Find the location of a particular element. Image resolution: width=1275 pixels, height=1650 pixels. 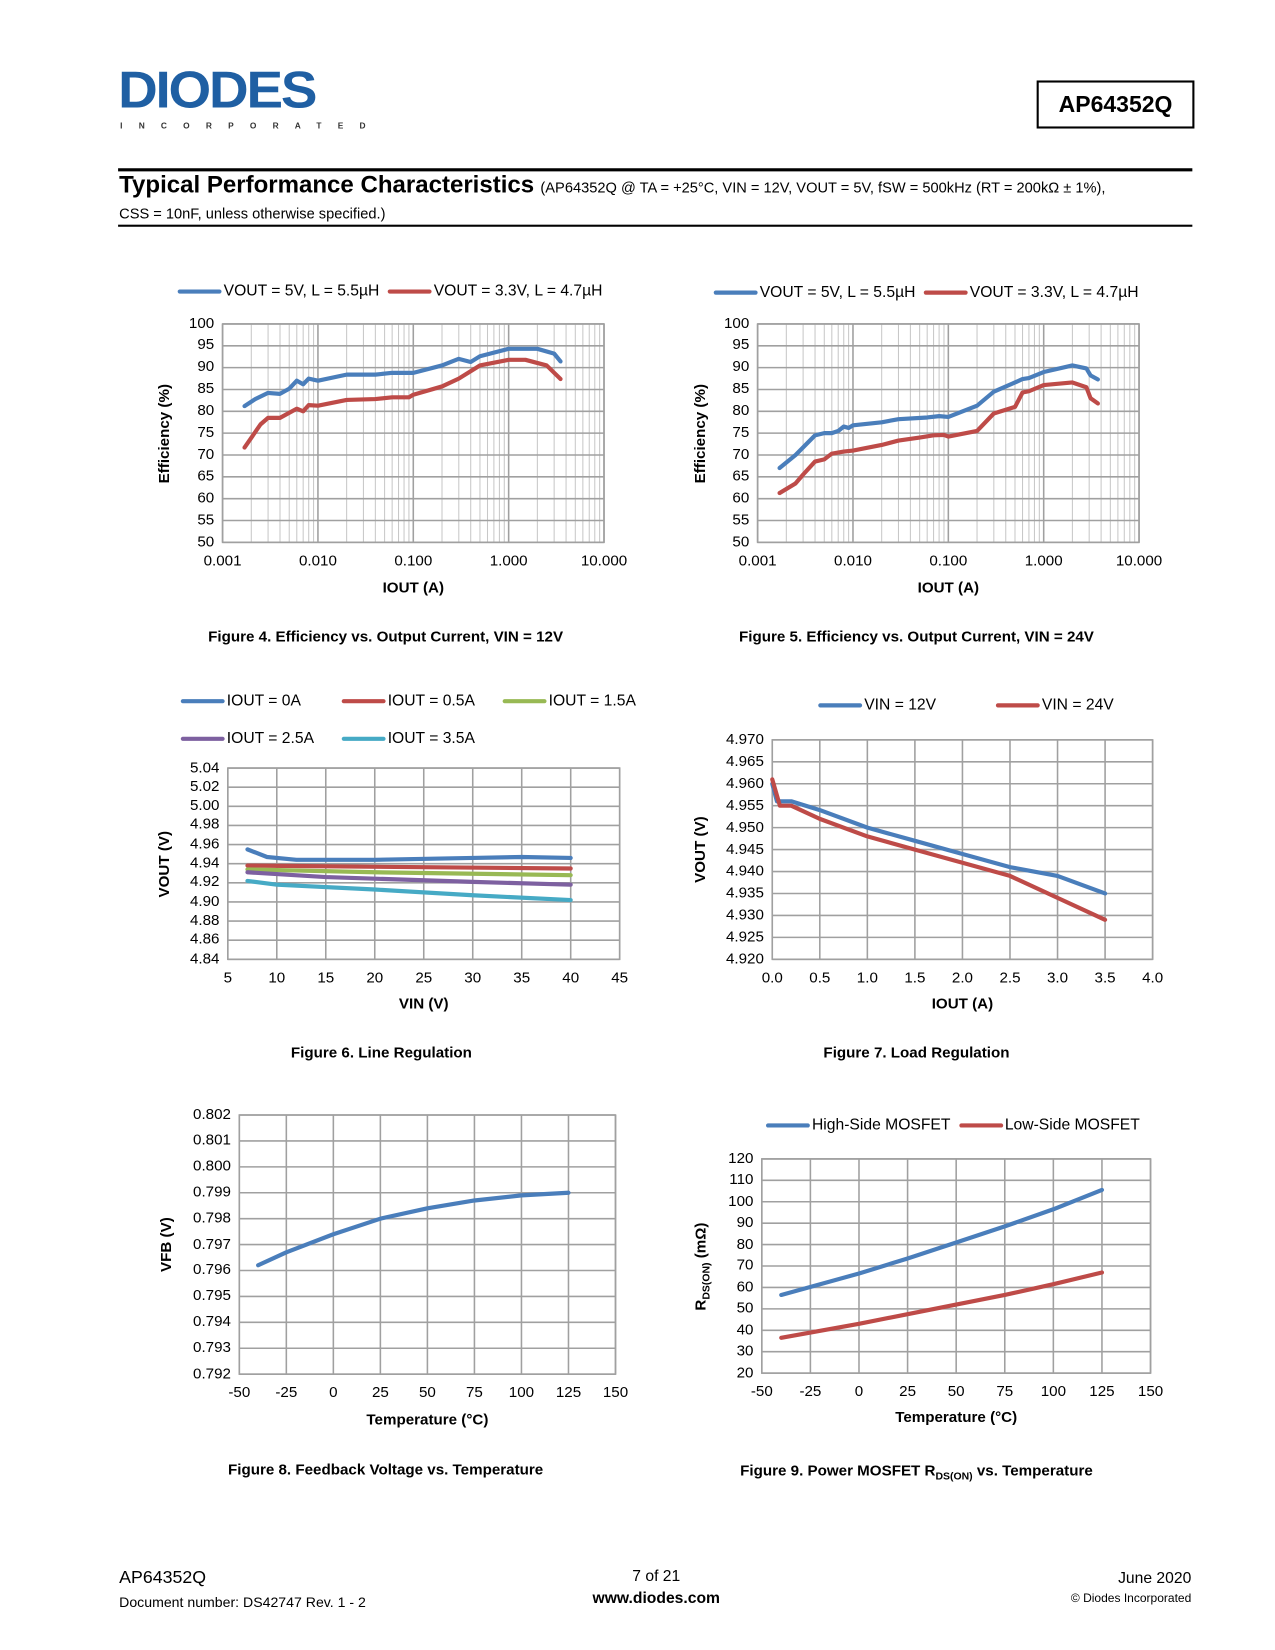

y-axis-label: Efficiency (%) is located at coordinates (164, 433).